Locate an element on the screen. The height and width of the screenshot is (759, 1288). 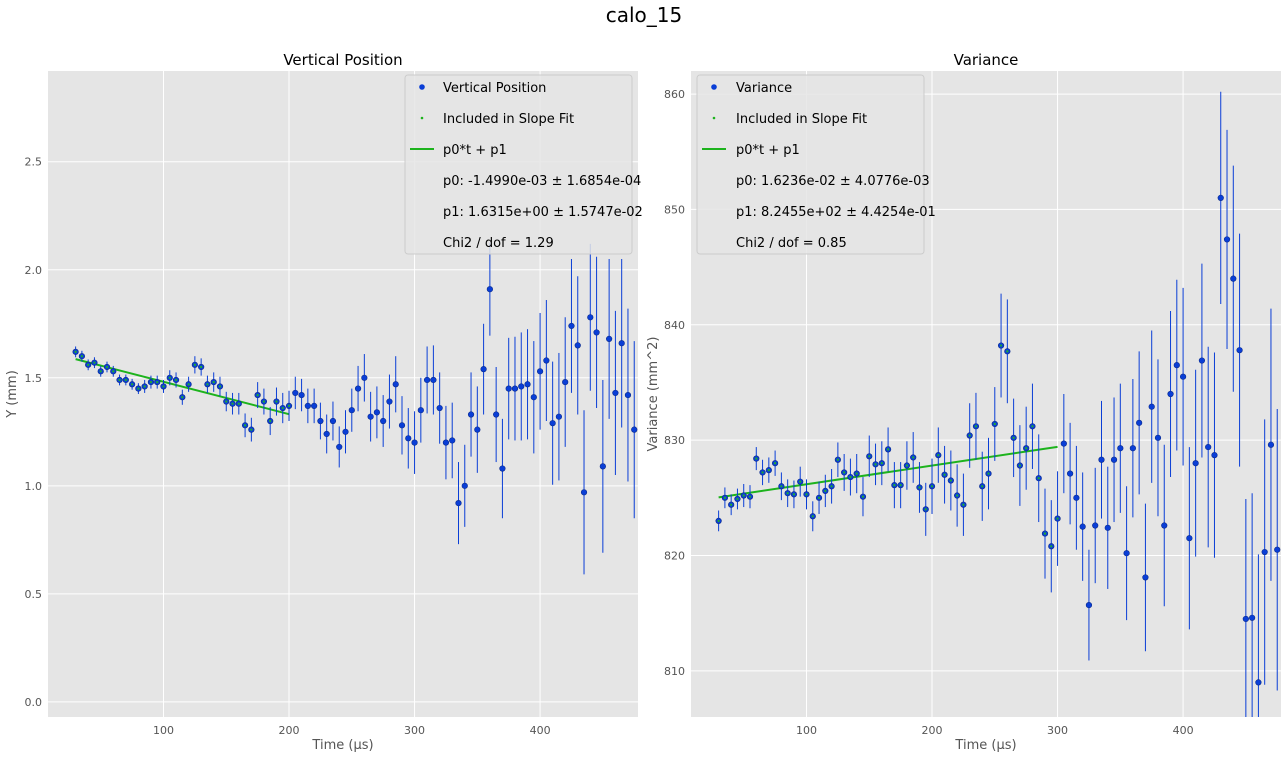
legend-label-data: Variance is located at coordinates (764, 88).